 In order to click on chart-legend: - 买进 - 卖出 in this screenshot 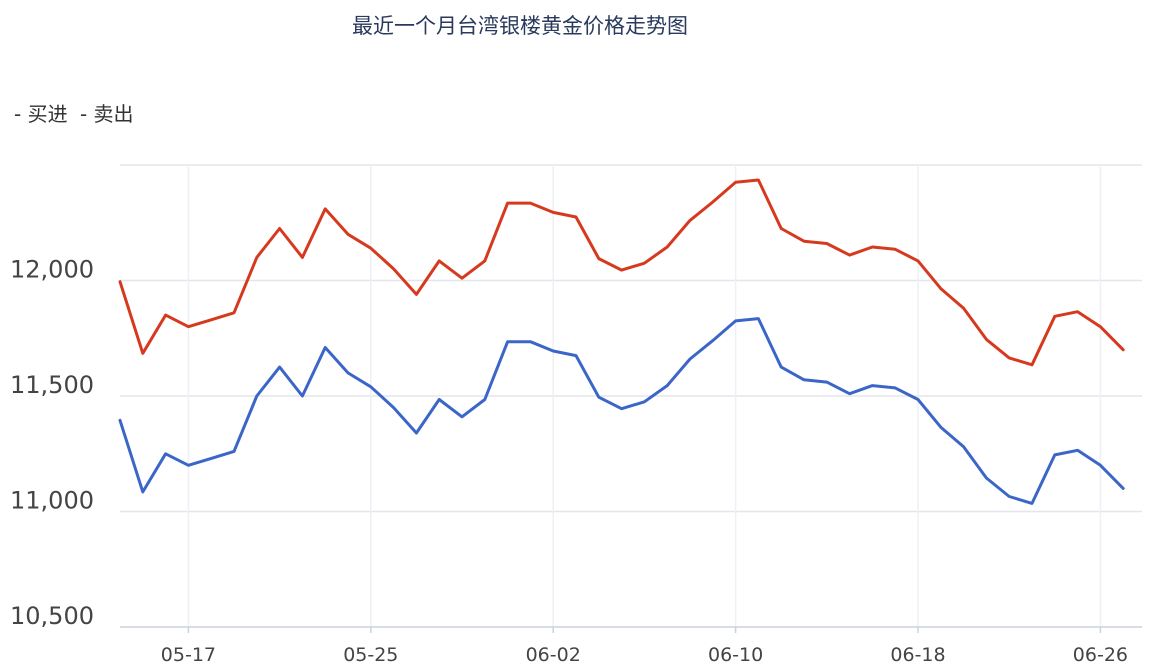, I will do `click(77, 112)`.